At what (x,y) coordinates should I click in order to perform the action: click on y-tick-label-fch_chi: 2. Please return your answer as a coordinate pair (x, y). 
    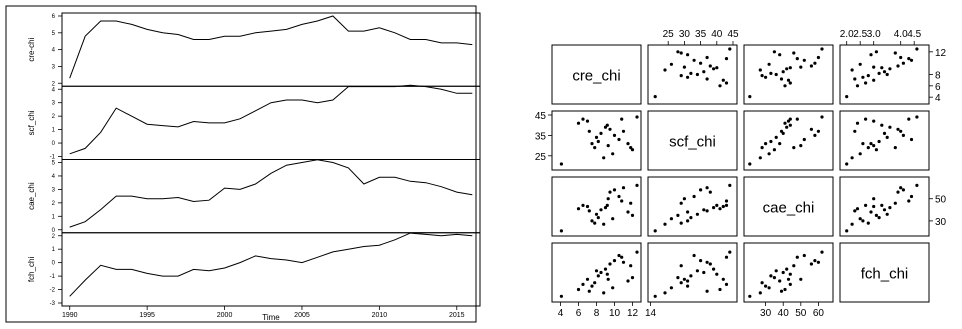
    Looking at the image, I should click on (54, 237).